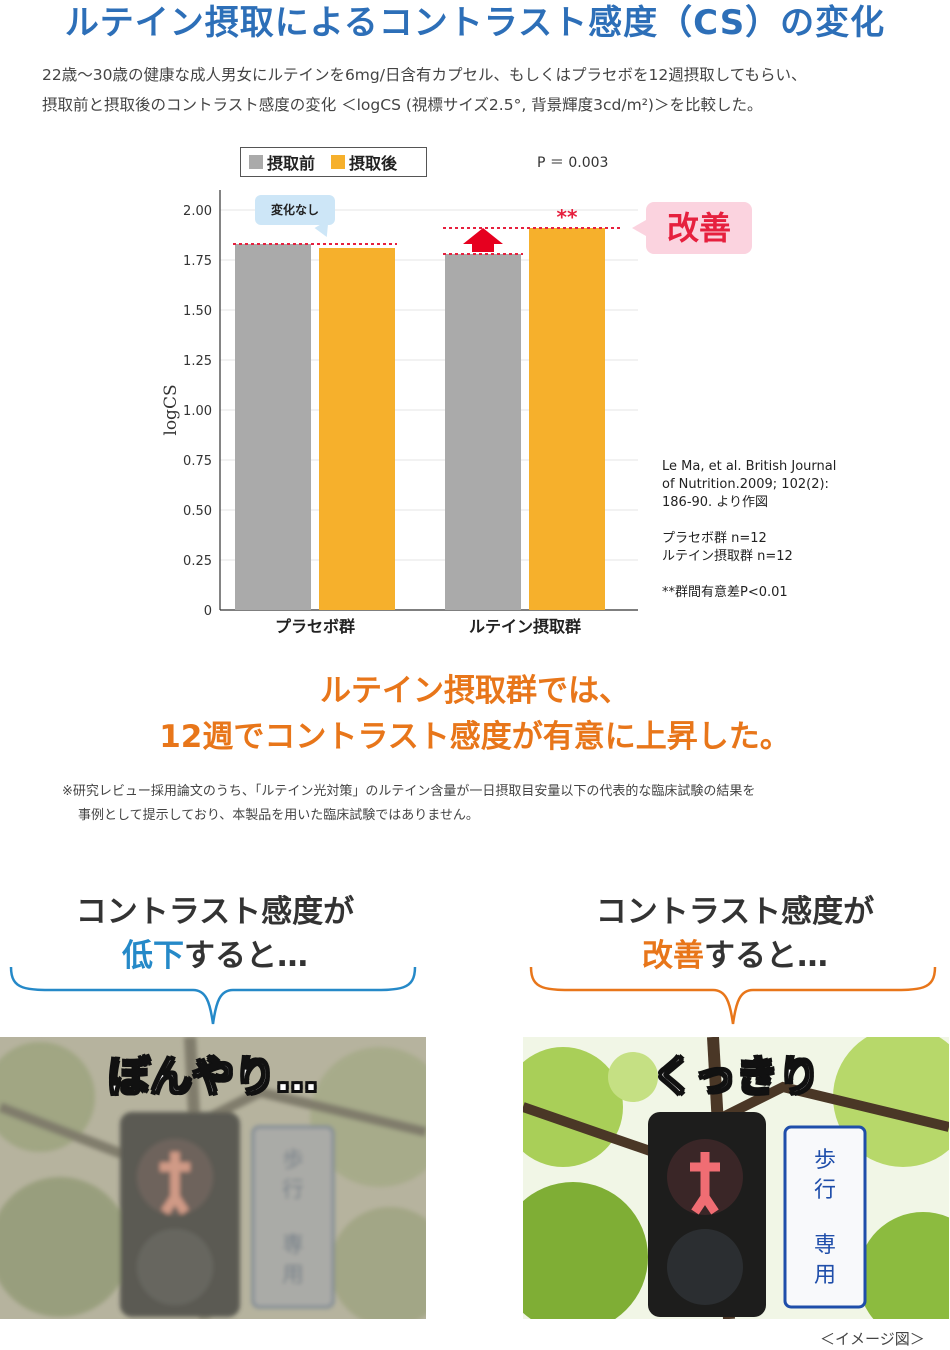  I want to click on legend-item-before: 摂取前, so click(282, 162).